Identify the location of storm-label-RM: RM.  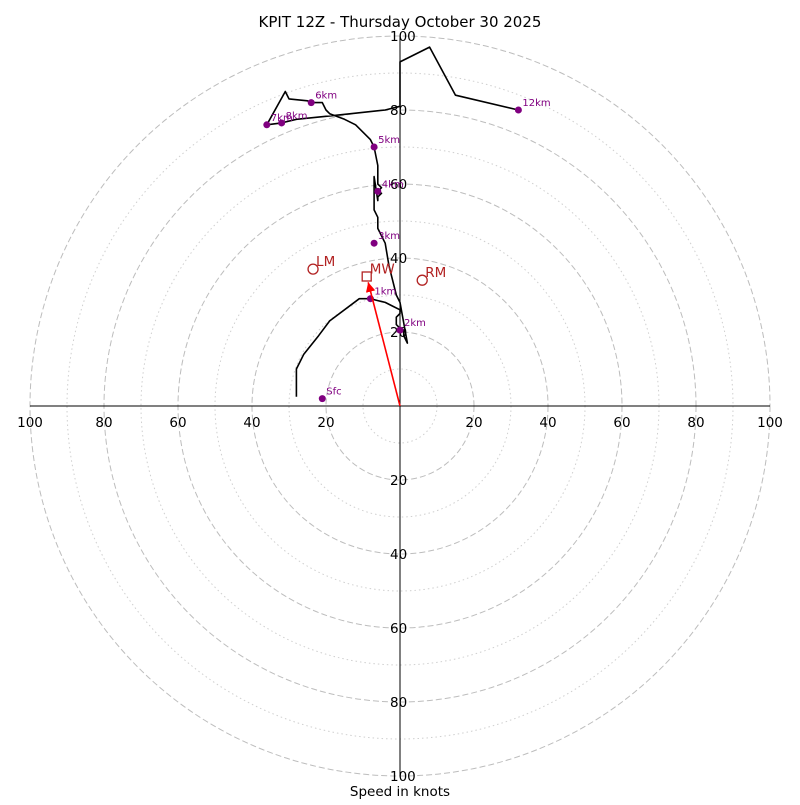
(435, 273).